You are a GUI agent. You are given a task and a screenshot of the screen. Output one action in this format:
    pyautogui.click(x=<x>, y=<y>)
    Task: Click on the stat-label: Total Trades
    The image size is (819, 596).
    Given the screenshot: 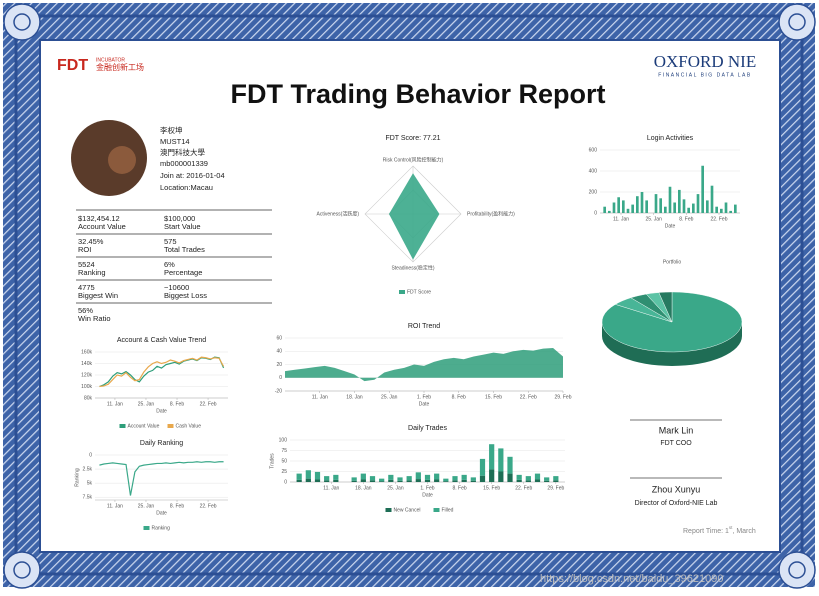 What is the action you would take?
    pyautogui.click(x=184, y=249)
    